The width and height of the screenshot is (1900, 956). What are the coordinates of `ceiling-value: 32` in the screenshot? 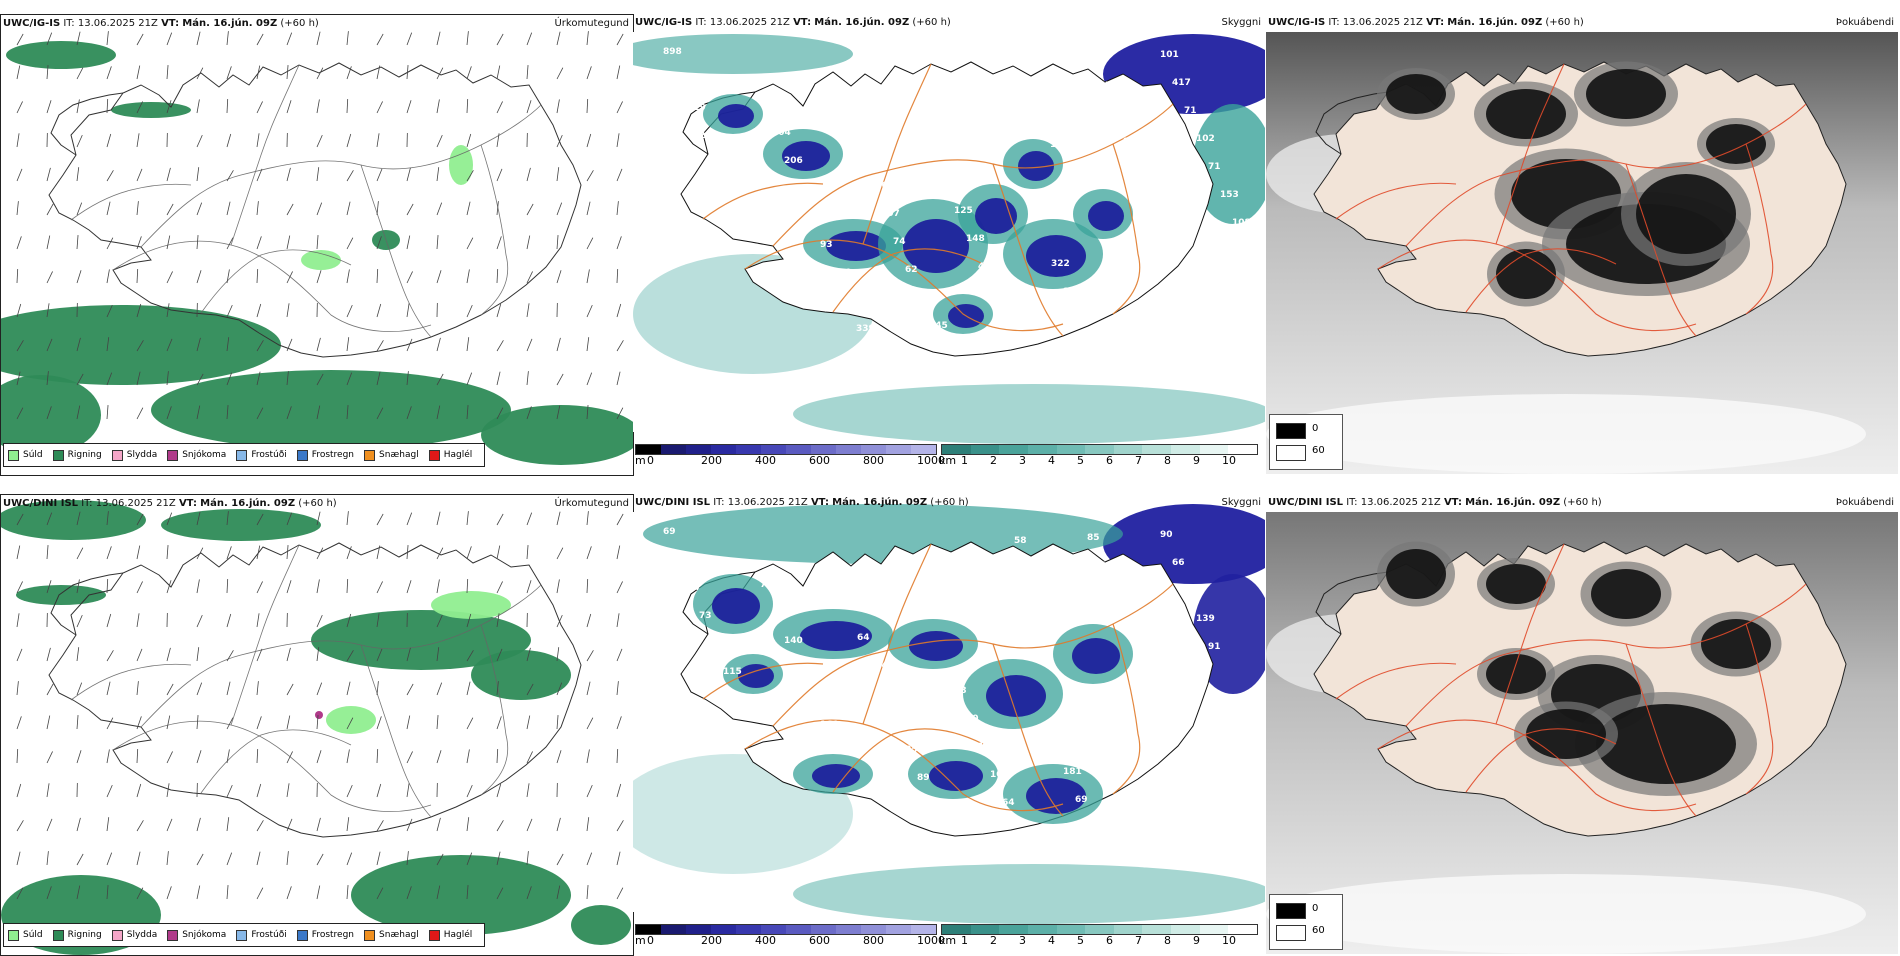 It's located at (1093, 58).